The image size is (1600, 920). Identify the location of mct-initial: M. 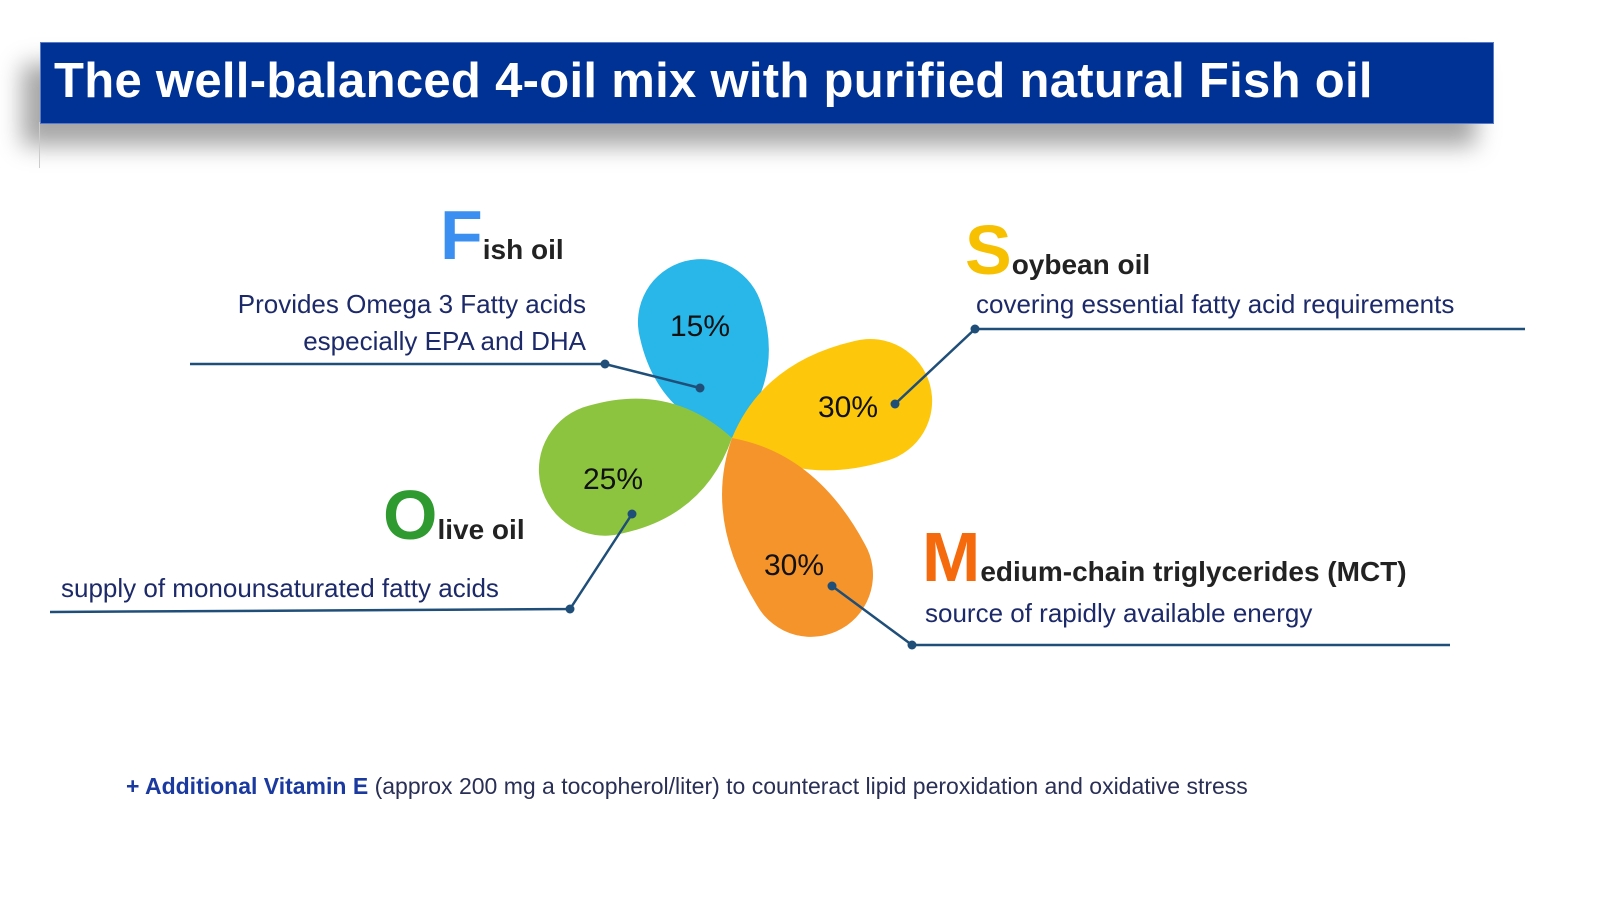
(951, 557).